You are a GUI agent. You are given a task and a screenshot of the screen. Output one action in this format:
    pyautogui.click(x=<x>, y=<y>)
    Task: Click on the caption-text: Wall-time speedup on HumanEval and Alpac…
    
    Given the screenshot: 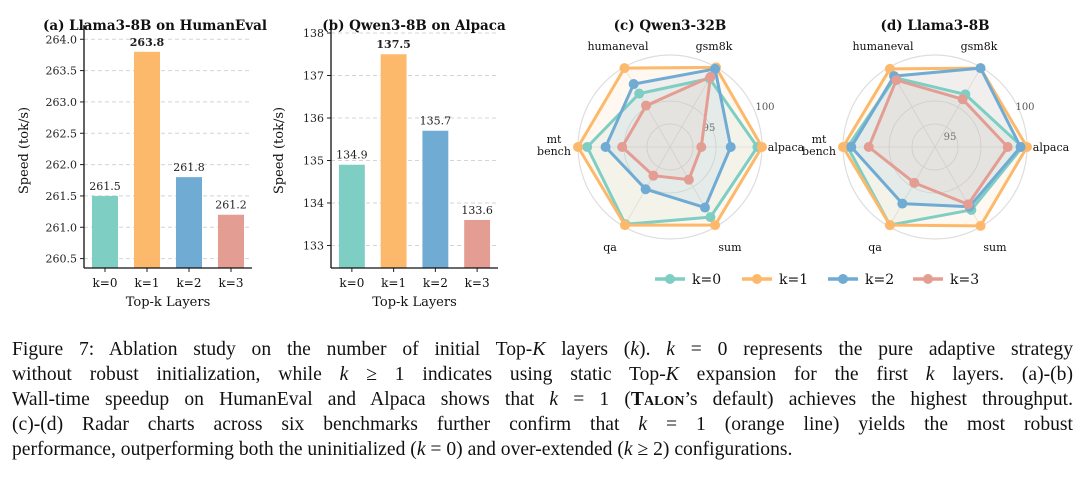 What is the action you would take?
    pyautogui.click(x=281, y=399)
    